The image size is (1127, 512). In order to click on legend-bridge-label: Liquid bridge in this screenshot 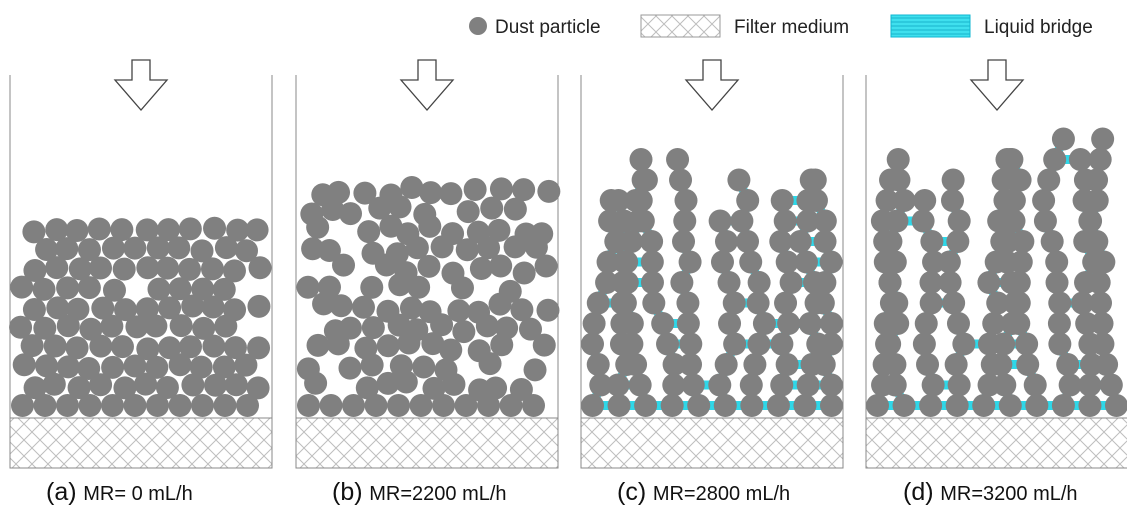, I will do `click(1038, 27)`.